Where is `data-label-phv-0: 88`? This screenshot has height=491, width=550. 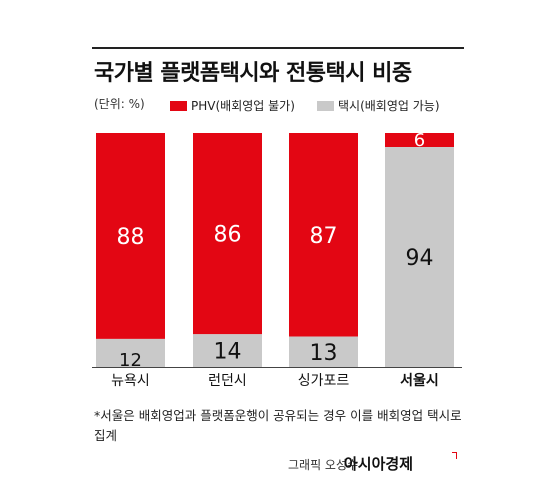
data-label-phv-0: 88 is located at coordinates (131, 237).